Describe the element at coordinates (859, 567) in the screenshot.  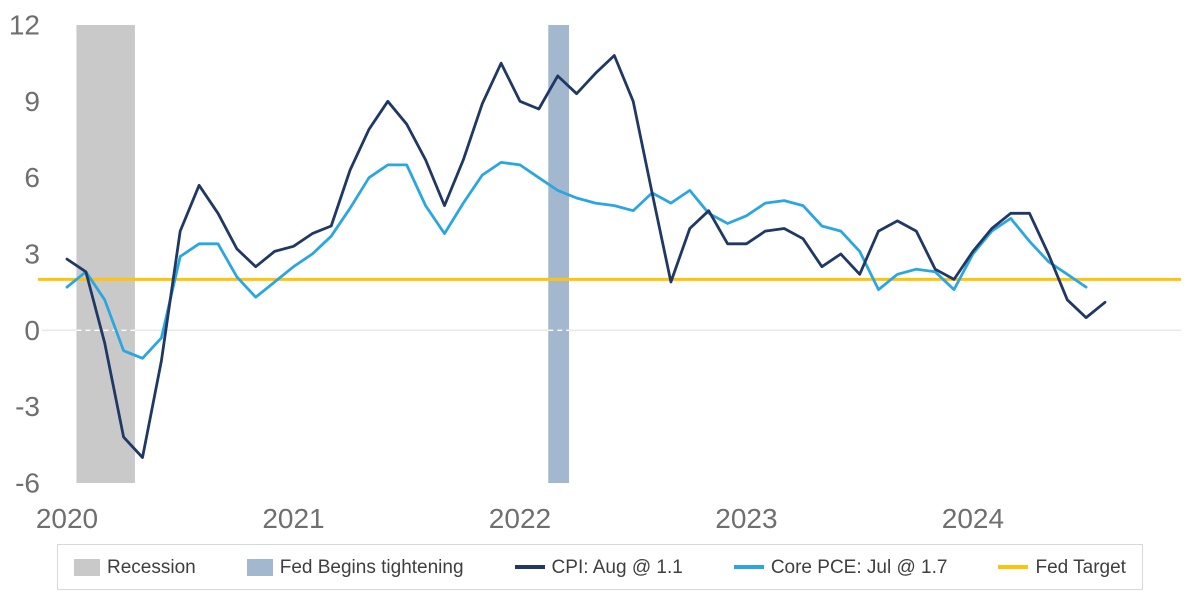
I see `legend-label-core-pce: Core PCE: Jul @ 1.7` at that location.